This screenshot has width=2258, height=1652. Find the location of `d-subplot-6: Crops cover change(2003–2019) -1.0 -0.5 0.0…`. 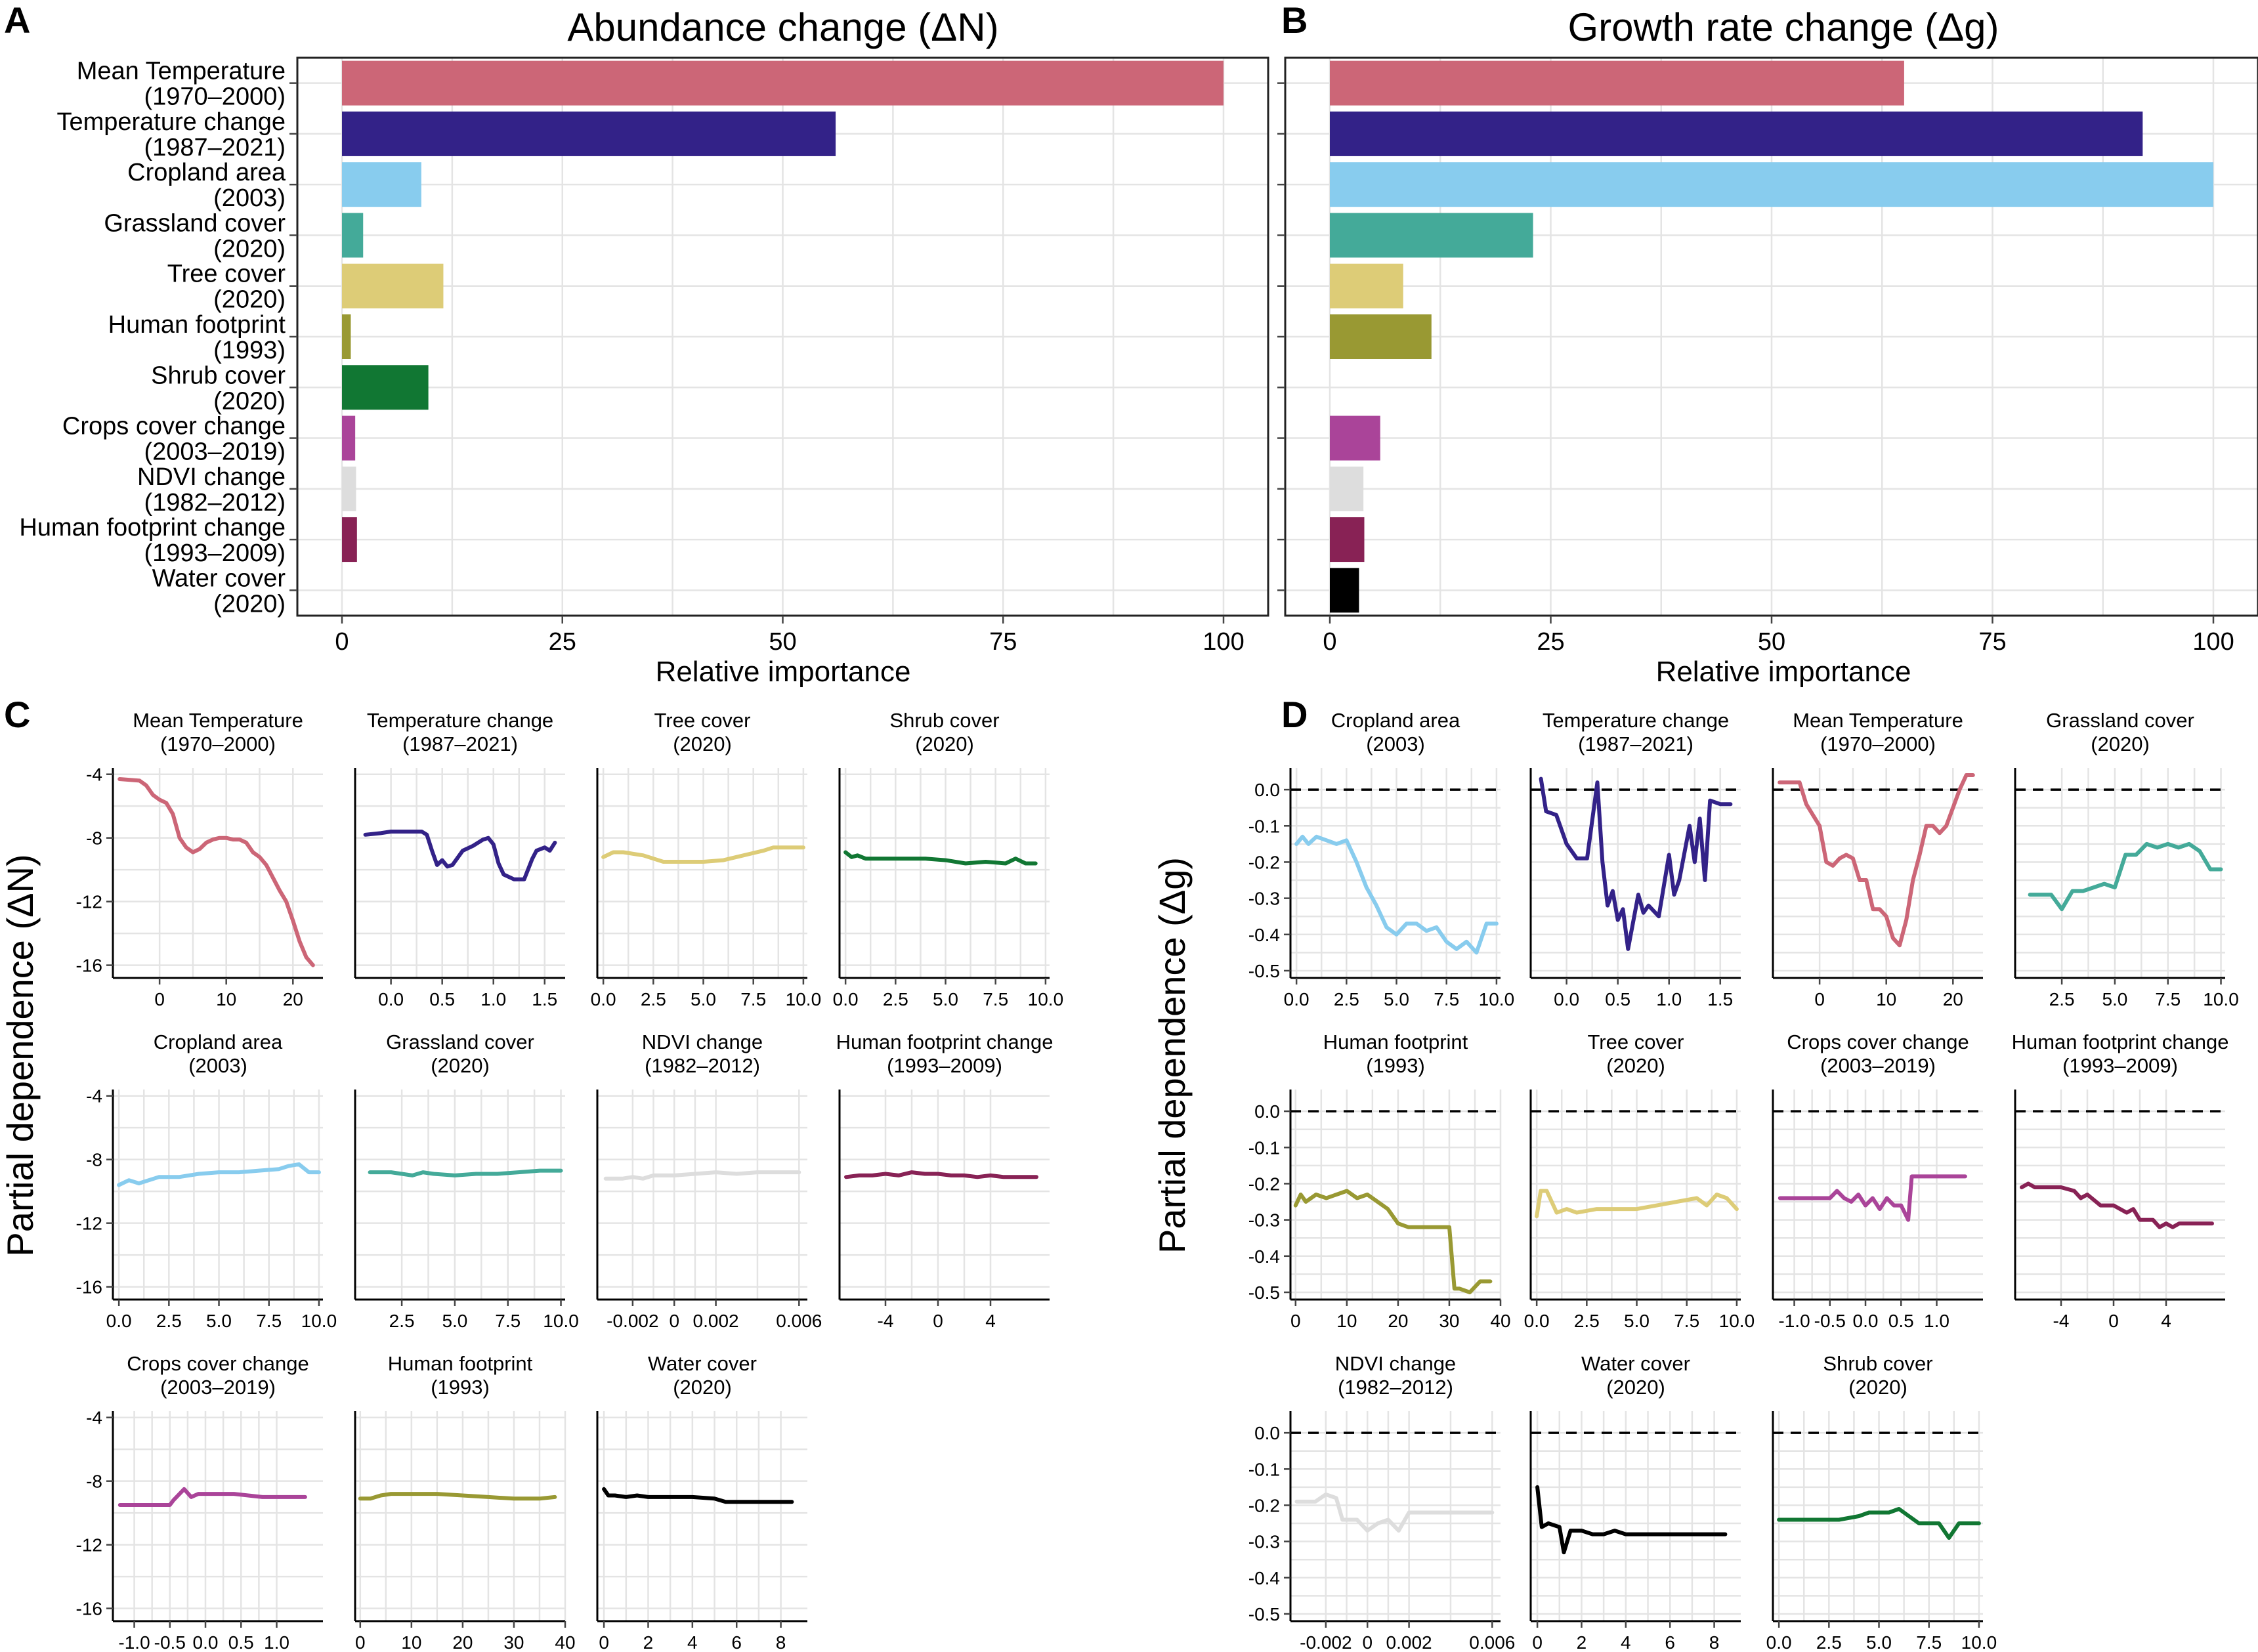

d-subplot-6: Crops cover change(2003–2019) -1.0 -0.5 0.0… is located at coordinates (1877, 1180).